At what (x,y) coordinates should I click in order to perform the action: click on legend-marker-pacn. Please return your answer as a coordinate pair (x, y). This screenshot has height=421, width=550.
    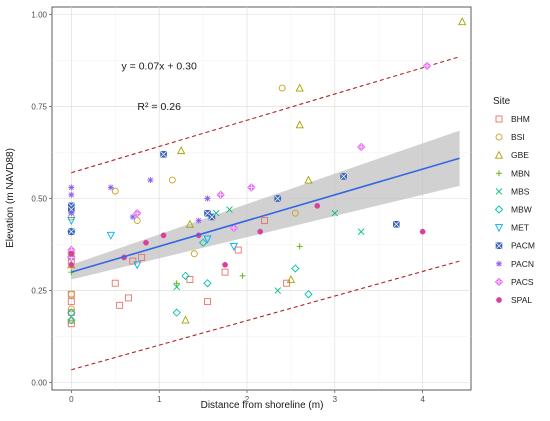
    Looking at the image, I should click on (499, 263).